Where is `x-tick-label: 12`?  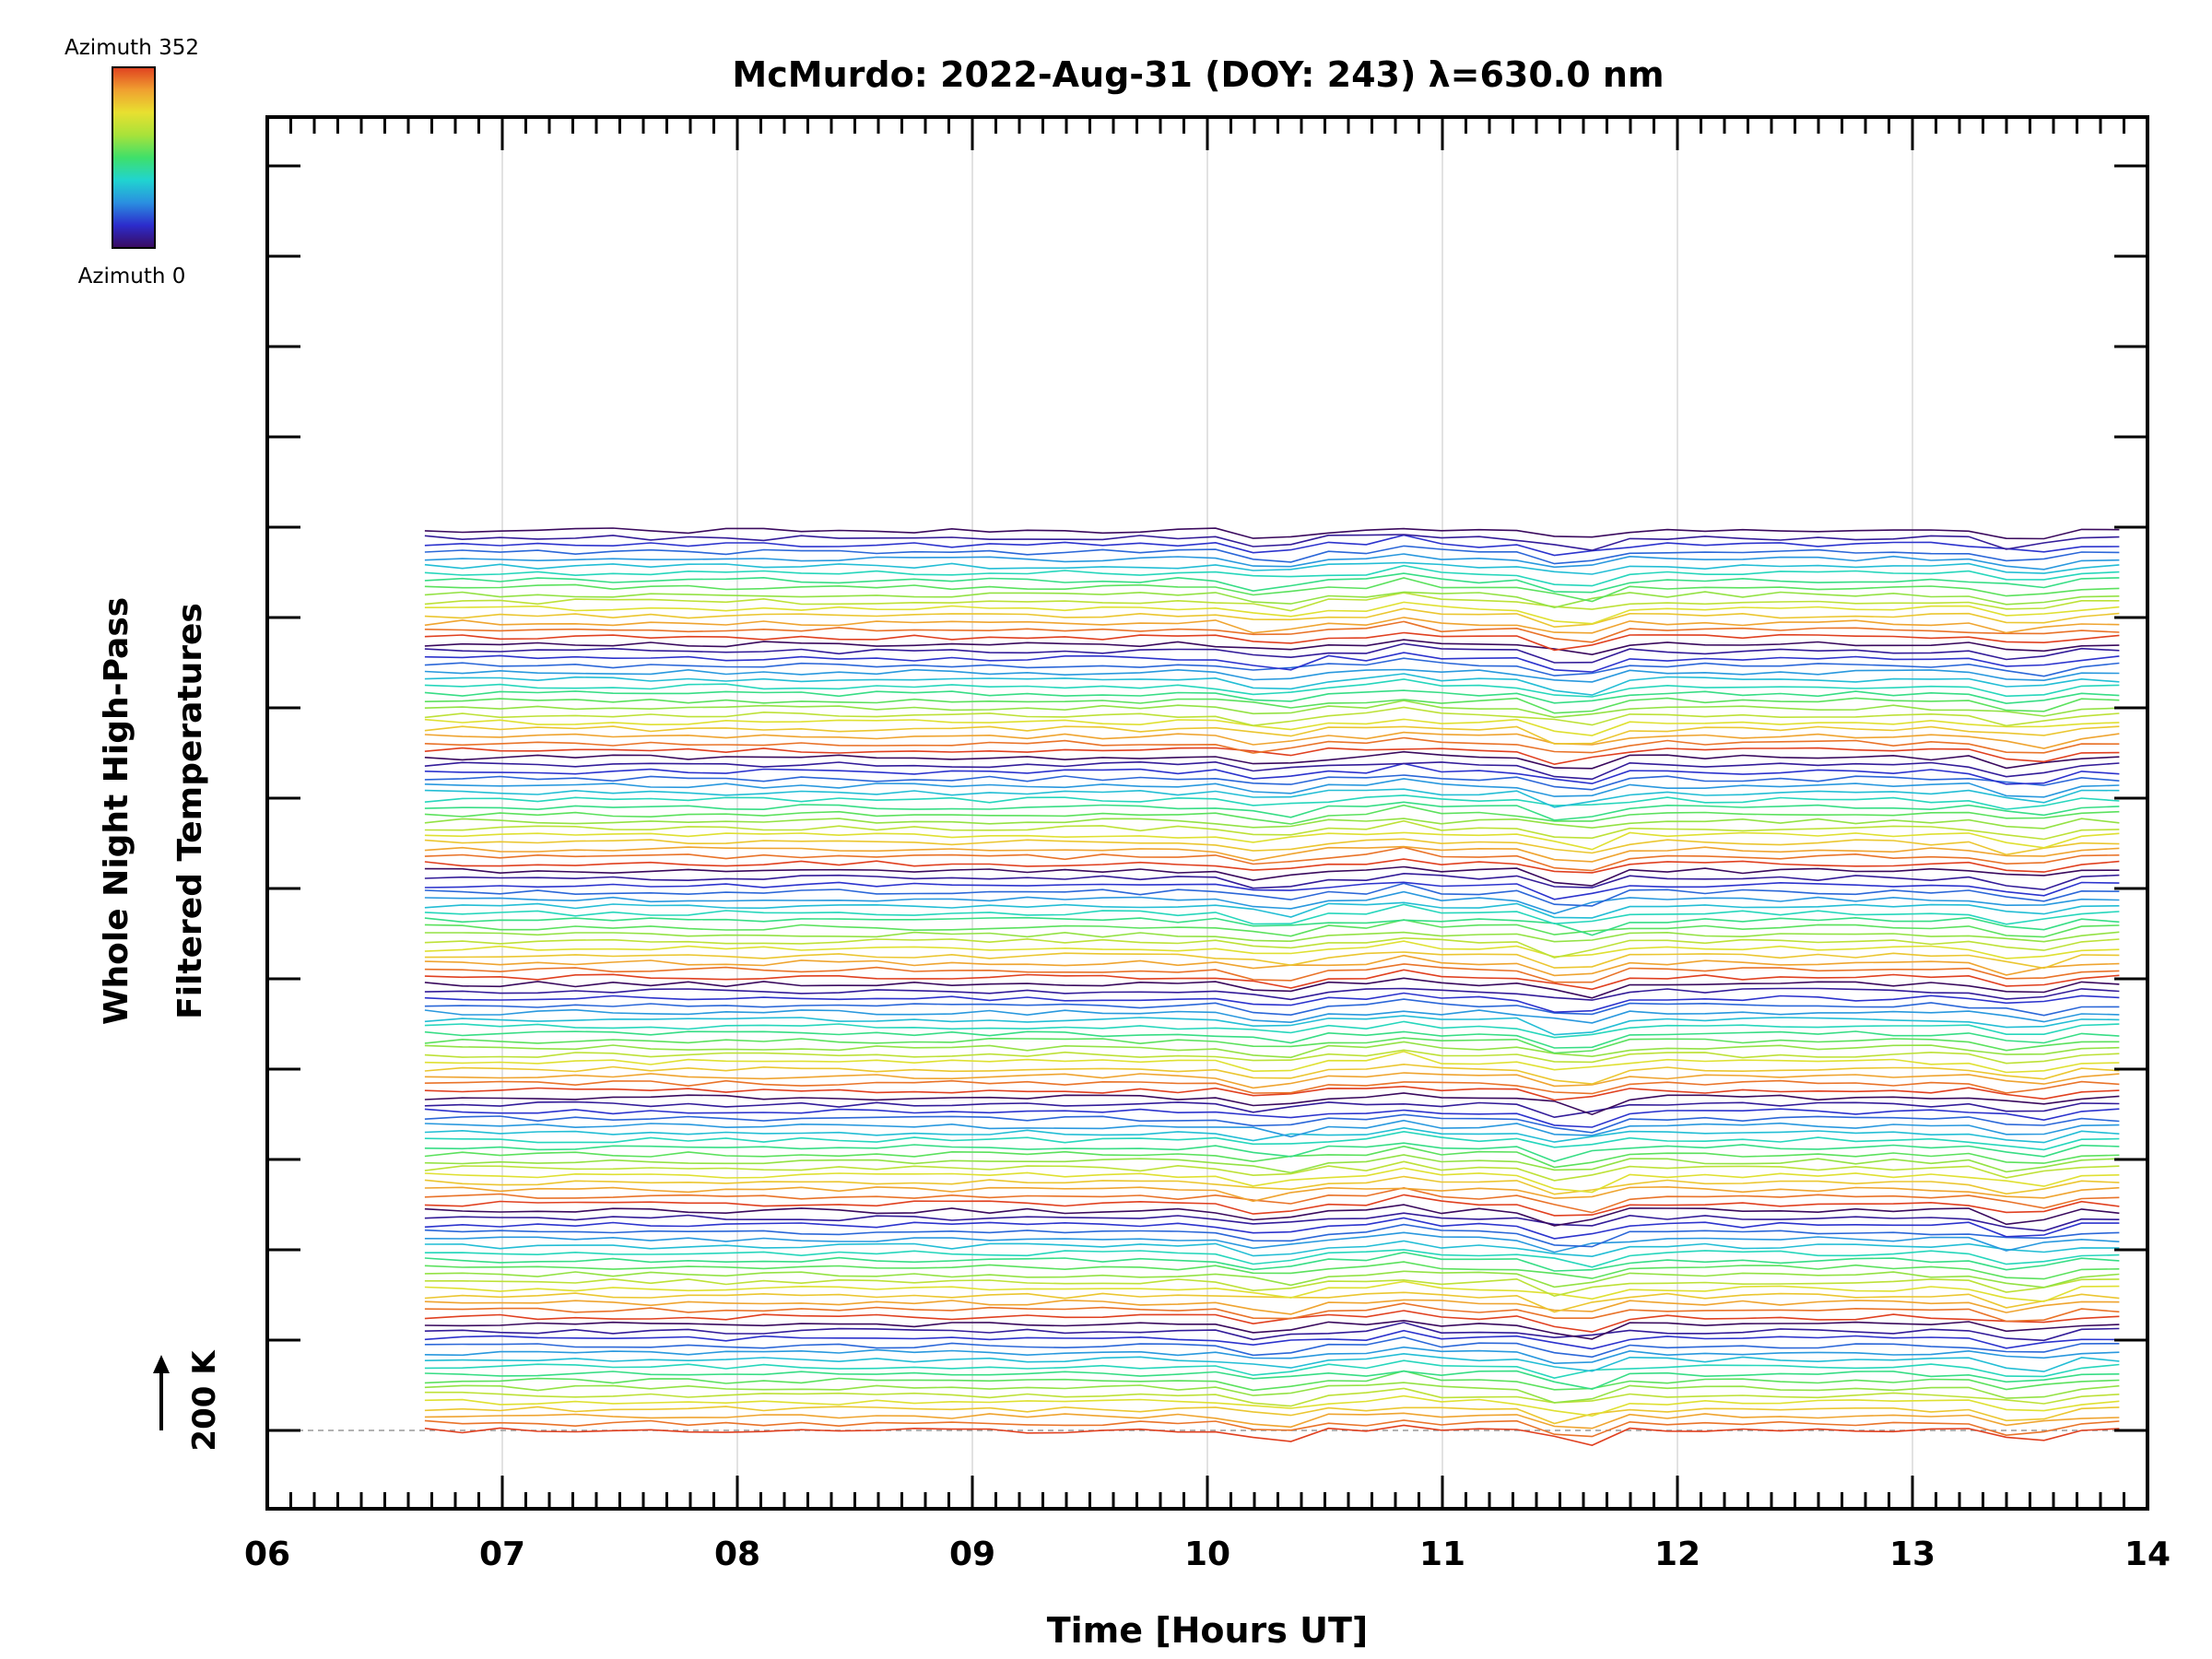 x-tick-label: 12 is located at coordinates (1677, 1554).